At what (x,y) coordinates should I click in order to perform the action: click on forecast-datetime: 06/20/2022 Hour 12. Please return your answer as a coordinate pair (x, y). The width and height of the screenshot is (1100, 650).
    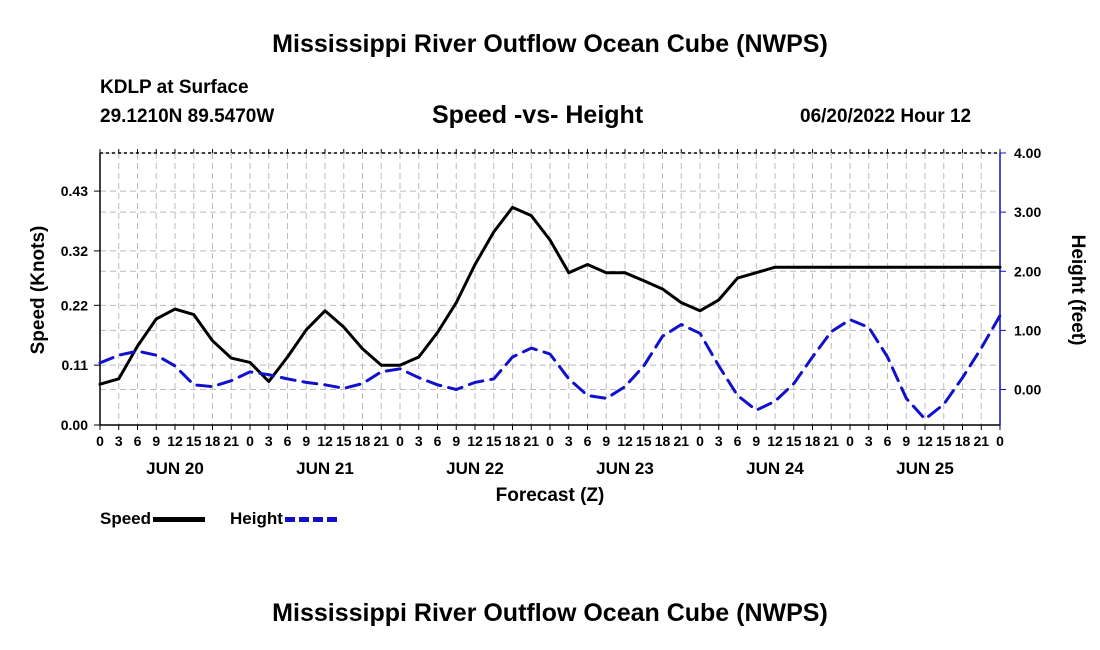
    Looking at the image, I should click on (886, 116).